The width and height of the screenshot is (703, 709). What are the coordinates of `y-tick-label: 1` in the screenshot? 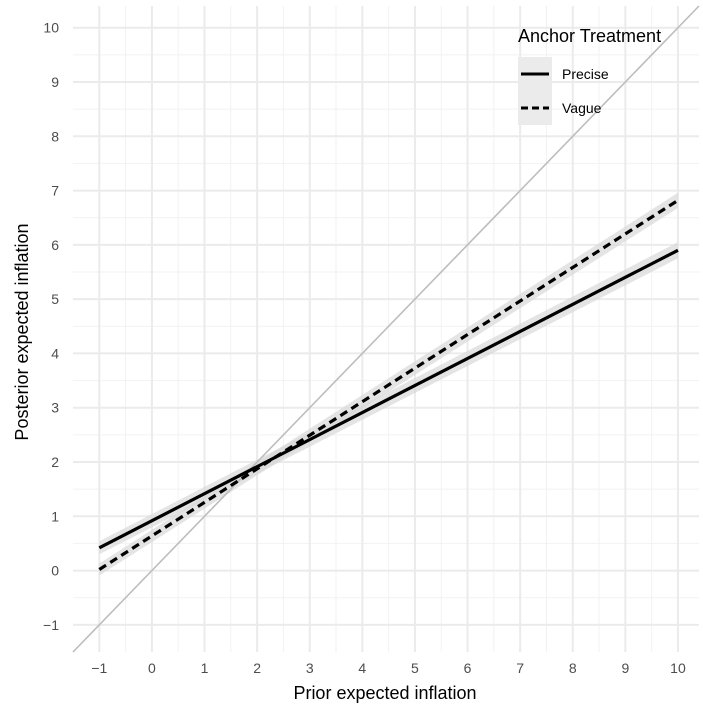 It's located at (55, 516).